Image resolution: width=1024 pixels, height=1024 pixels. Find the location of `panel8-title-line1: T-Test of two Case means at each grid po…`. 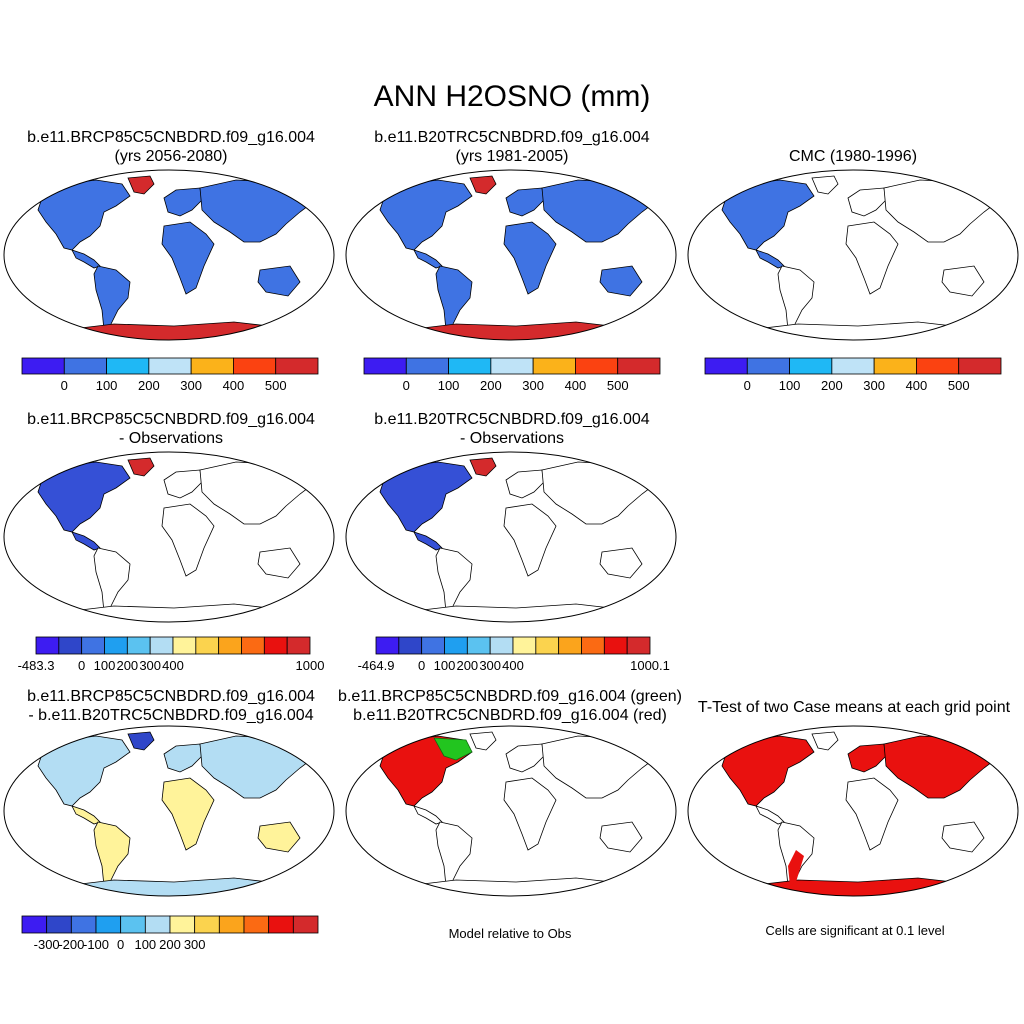

panel8-title-line1: T-Test of two Case means at each grid po… is located at coordinates (854, 707).